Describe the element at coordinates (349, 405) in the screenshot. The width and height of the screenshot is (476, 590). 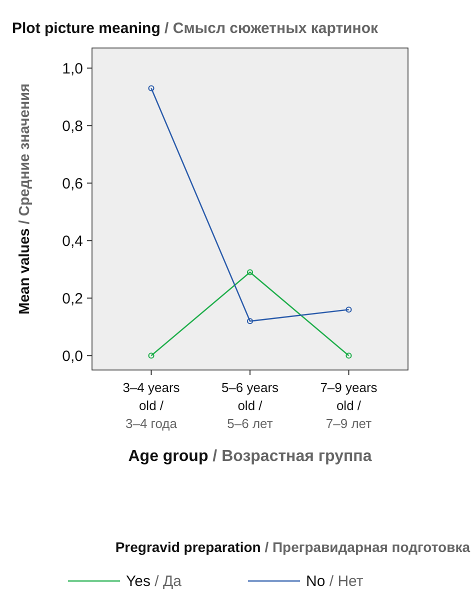
I see `x-tick-label: 7–9 years old / 7–9 лет` at that location.